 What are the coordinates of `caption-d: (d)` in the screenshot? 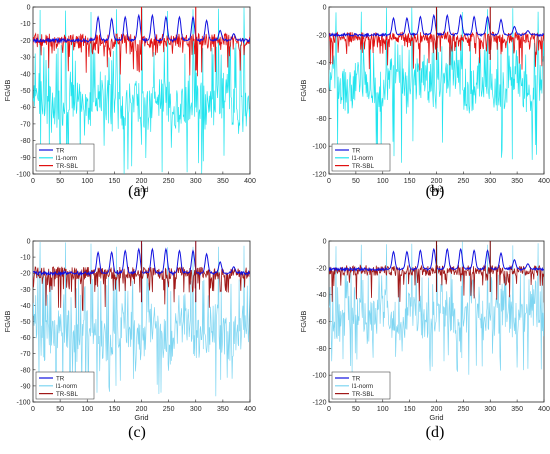 It's located at (435, 432).